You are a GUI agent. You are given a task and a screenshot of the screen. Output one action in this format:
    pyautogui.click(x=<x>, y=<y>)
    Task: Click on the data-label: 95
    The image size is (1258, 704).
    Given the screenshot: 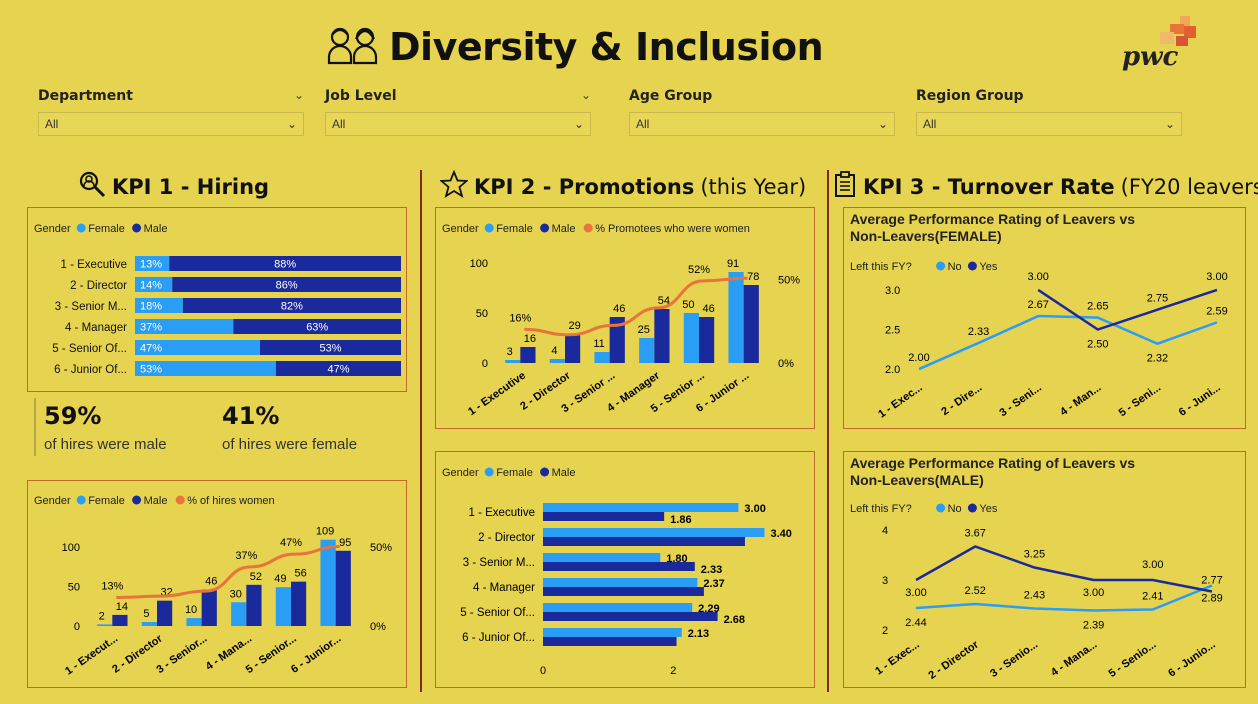 What is the action you would take?
    pyautogui.click(x=345, y=543)
    